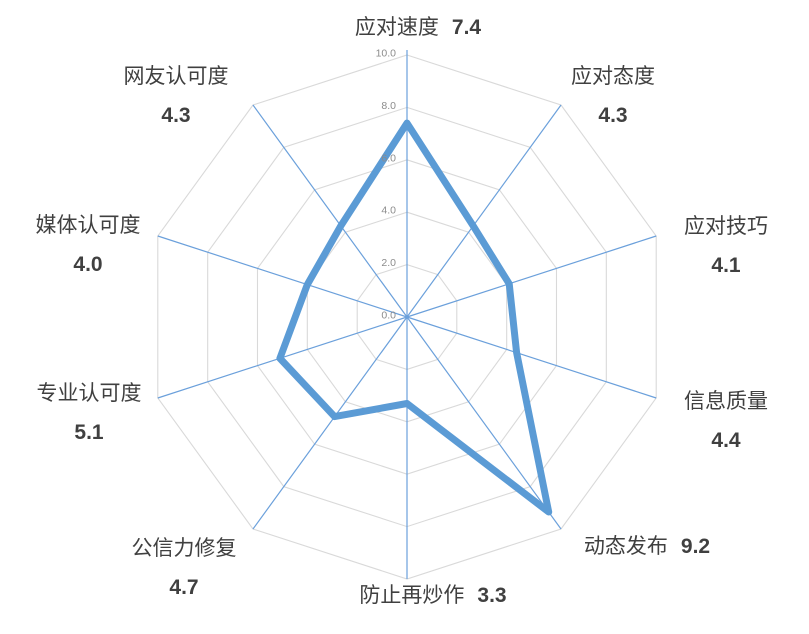 Image resolution: width=809 pixels, height=634 pixels. What do you see at coordinates (726, 226) in the screenshot?
I see `axis-label-name: 应对技巧` at bounding box center [726, 226].